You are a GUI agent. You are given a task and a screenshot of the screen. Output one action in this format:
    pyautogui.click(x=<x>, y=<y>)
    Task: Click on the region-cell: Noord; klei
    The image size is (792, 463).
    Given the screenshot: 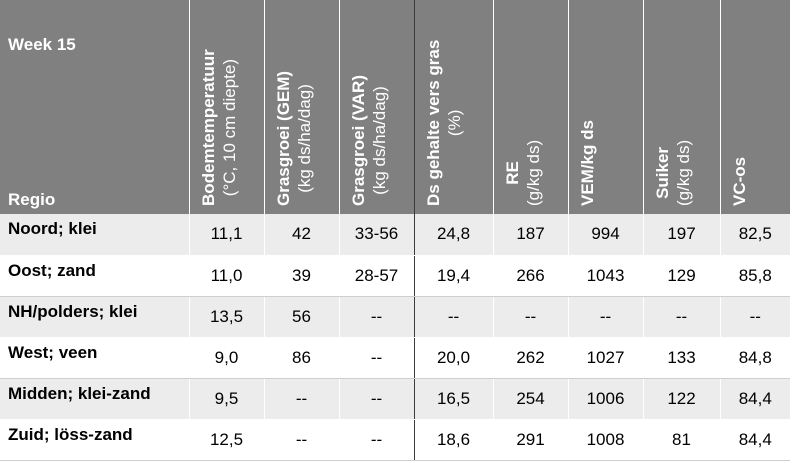 What is the action you would take?
    pyautogui.click(x=95, y=235)
    